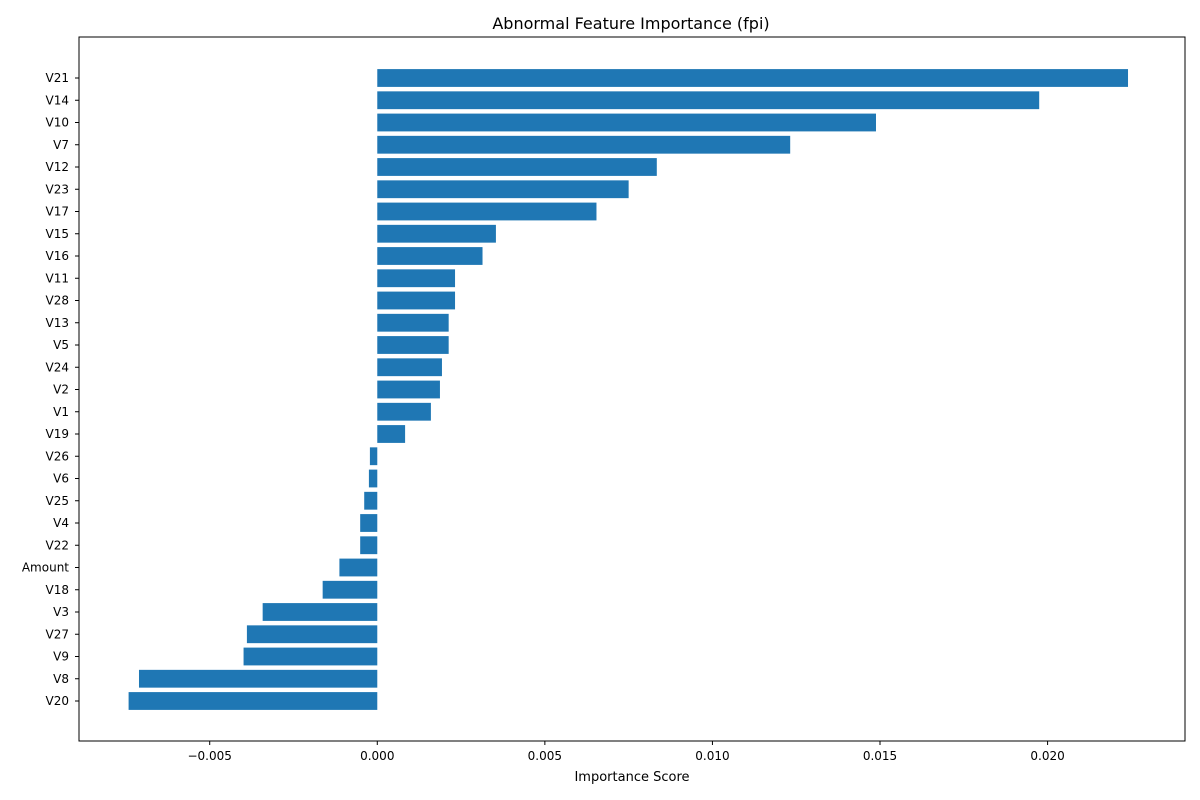 The width and height of the screenshot is (1200, 800). What do you see at coordinates (57, 189) in the screenshot?
I see `y-tick-label: V23` at bounding box center [57, 189].